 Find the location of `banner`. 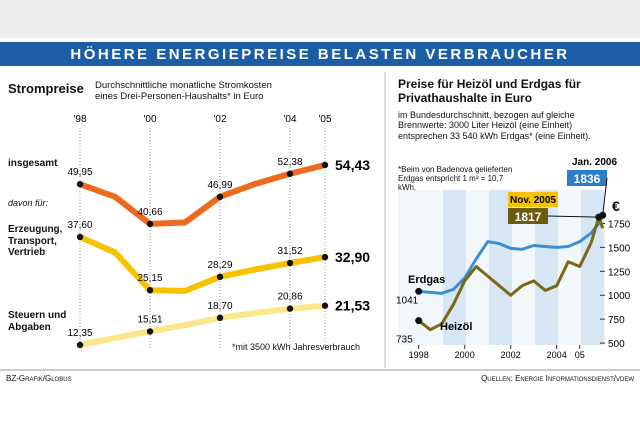

banner is located at coordinates (320, 54).